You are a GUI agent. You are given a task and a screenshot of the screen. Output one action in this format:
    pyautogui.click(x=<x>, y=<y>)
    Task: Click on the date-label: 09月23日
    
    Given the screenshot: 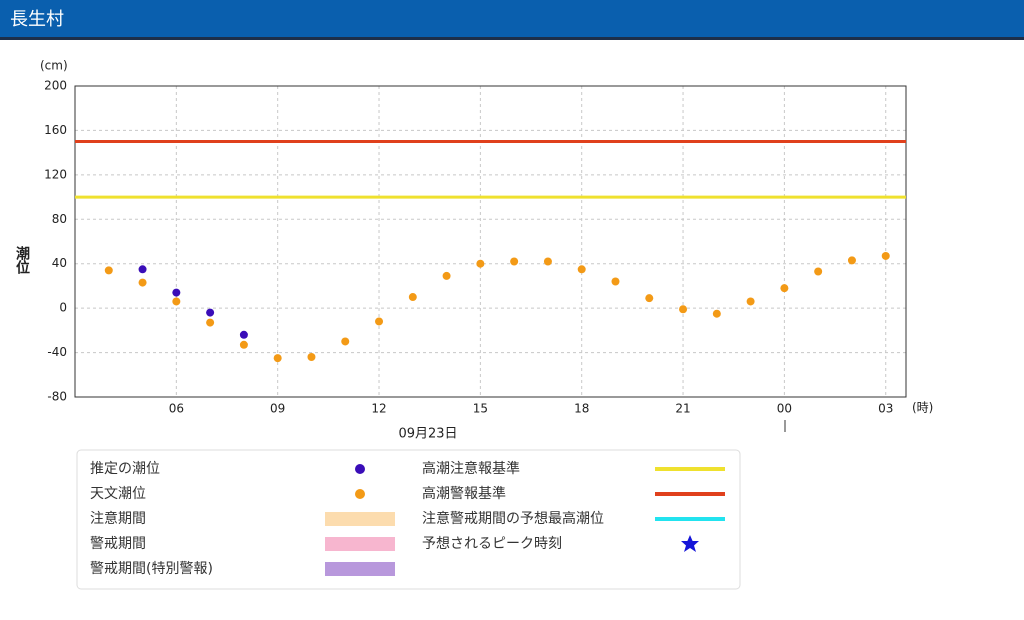 What is the action you would take?
    pyautogui.click(x=427, y=434)
    